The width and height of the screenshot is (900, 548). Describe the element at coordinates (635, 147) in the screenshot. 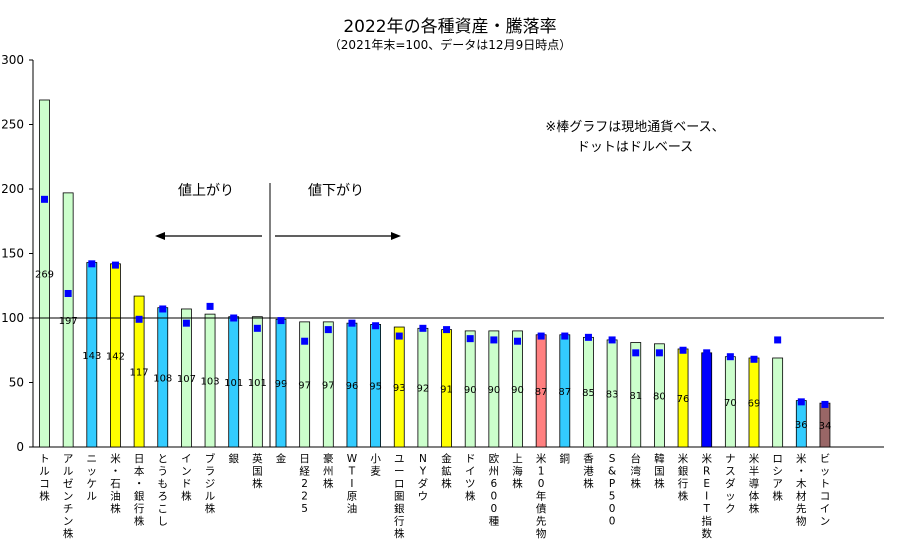

I see `note-line-2: ドットはドルベース` at that location.